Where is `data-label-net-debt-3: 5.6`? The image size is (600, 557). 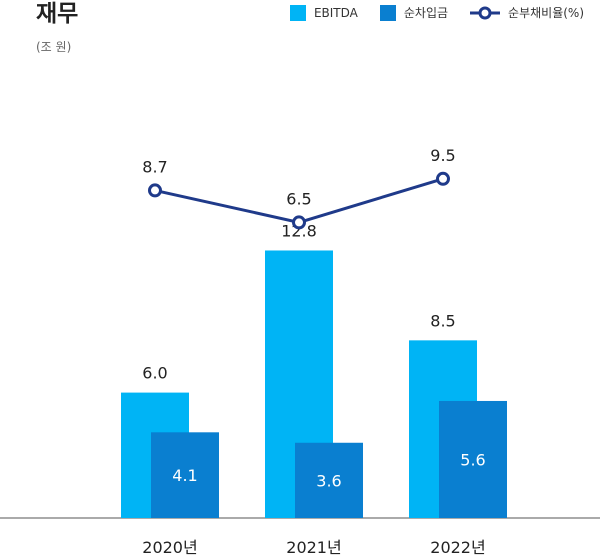 data-label-net-debt-3: 5.6 is located at coordinates (472, 459).